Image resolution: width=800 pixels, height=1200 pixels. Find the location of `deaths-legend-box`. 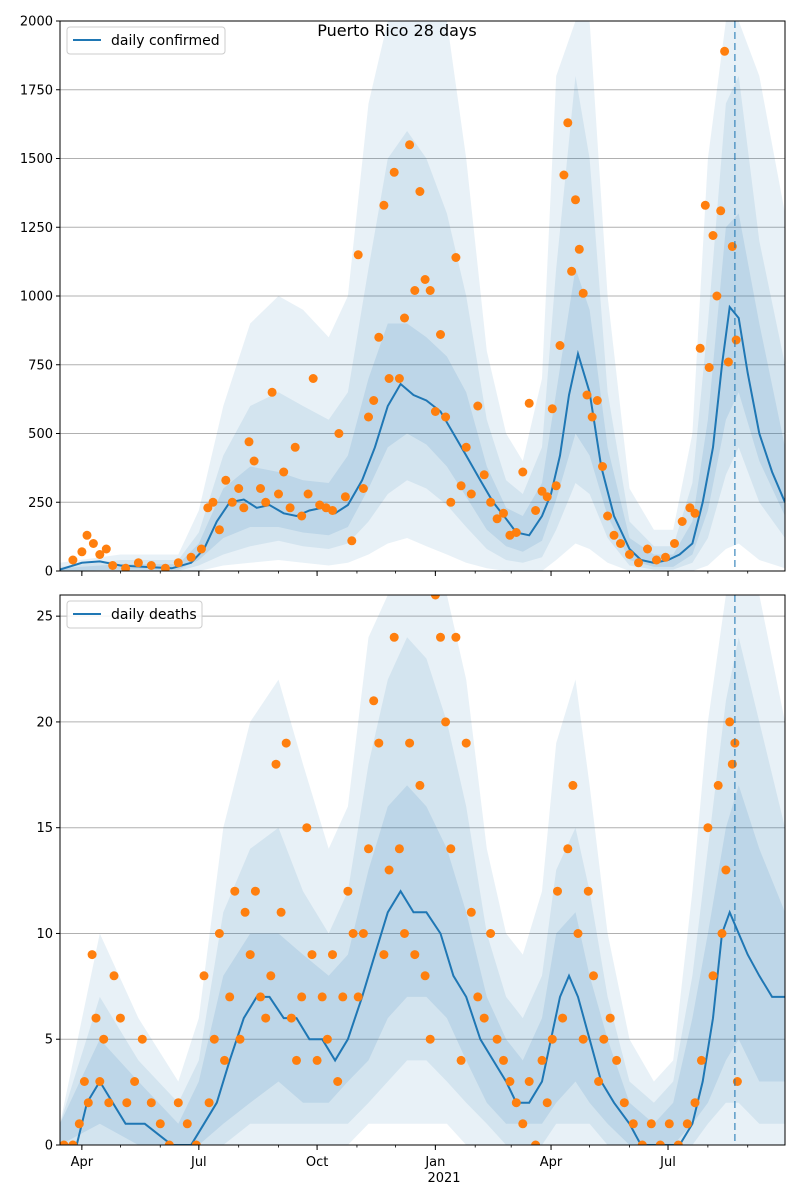

deaths-legend-box is located at coordinates (134, 614).